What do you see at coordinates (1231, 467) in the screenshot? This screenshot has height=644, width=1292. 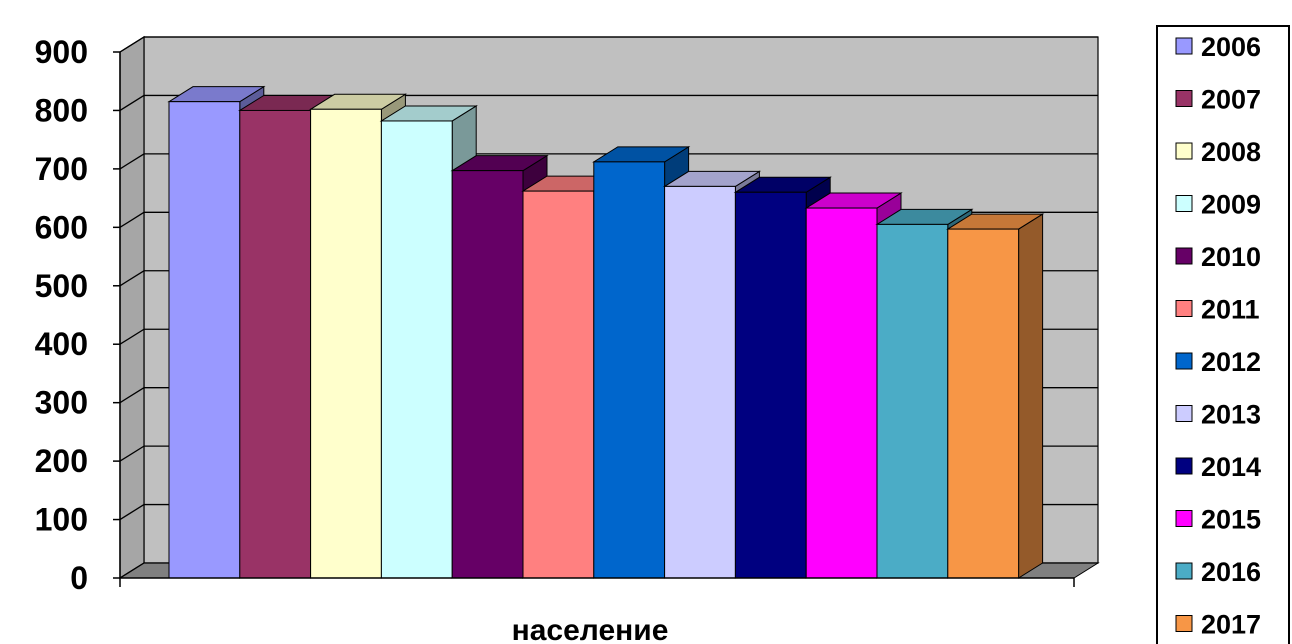 I see `legend-label: 2014` at bounding box center [1231, 467].